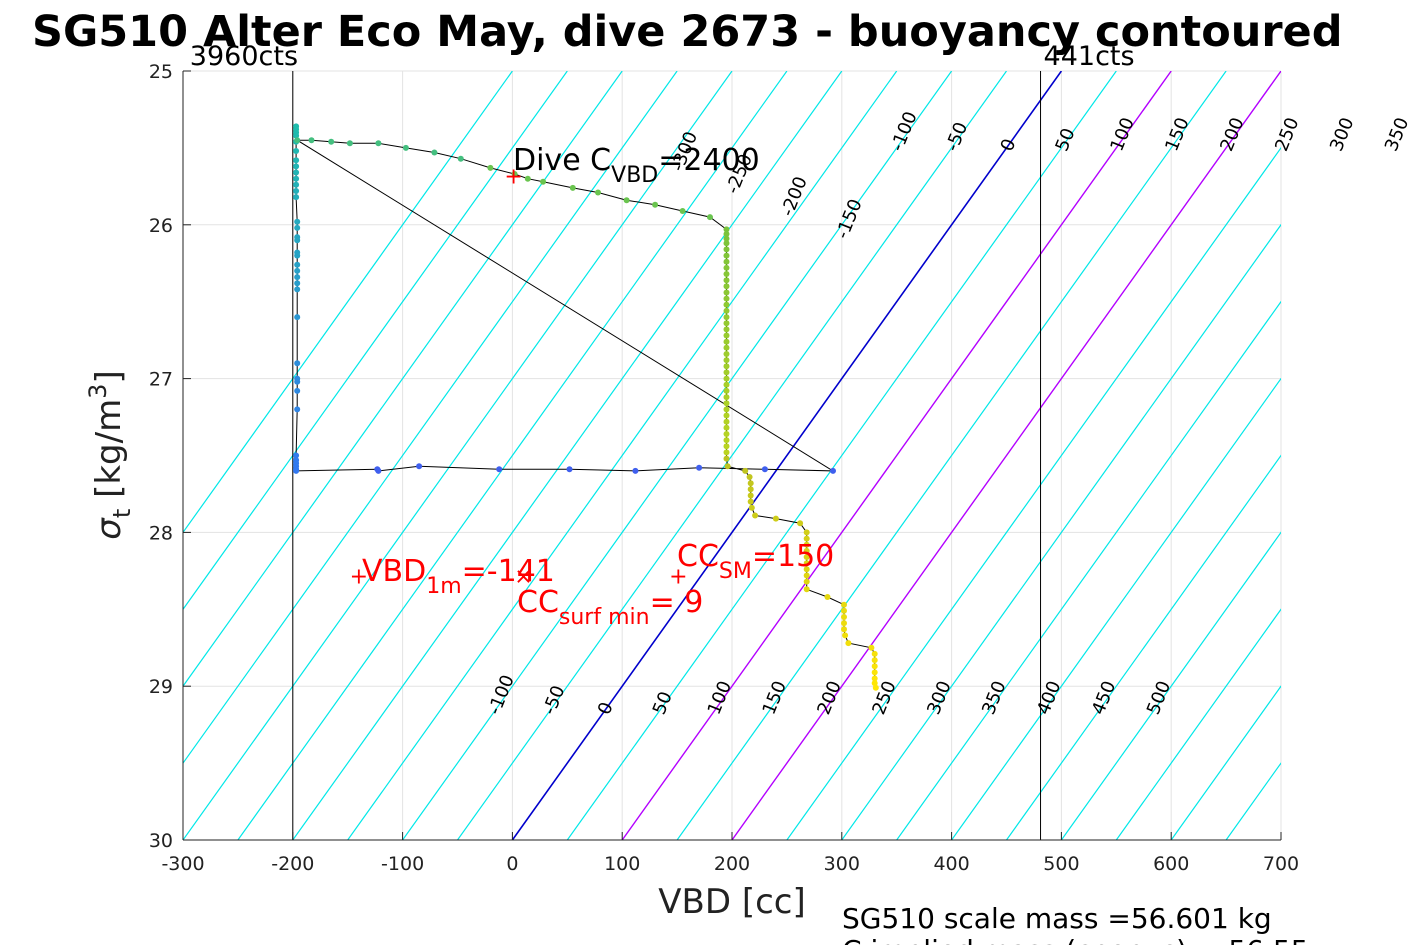  I want to click on cc-surf-min-sub: surf min, so click(604, 617).